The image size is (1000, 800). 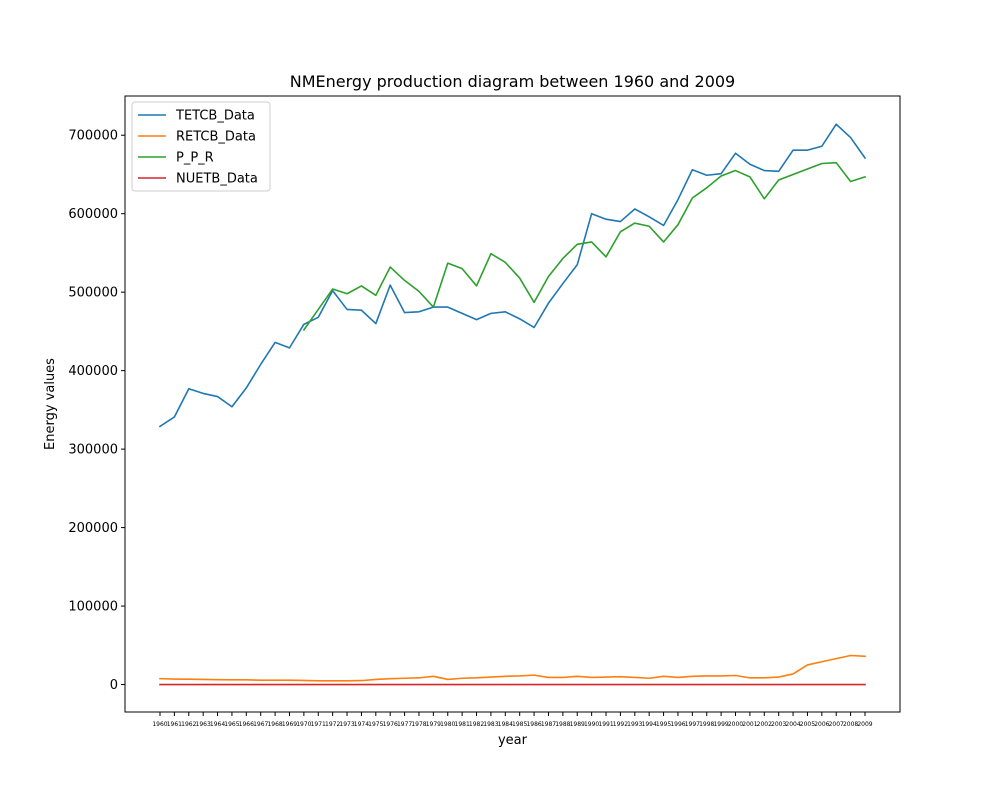 What do you see at coordinates (620, 724) in the screenshot?
I see `x-tick-label: 1992` at bounding box center [620, 724].